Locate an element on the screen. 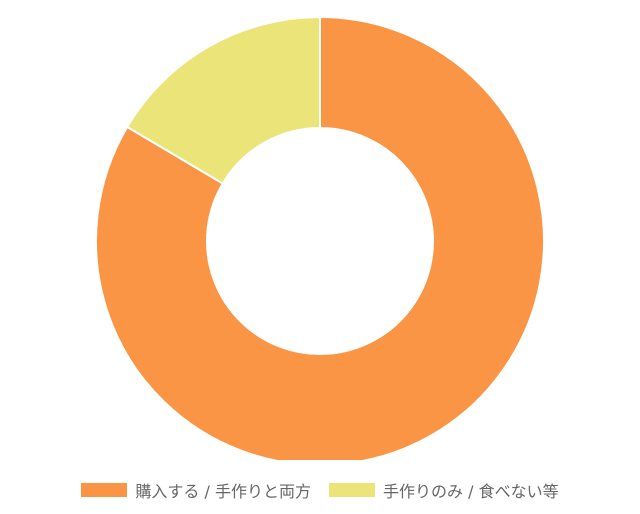 This screenshot has height=514, width=640. legend-label-homemade: 手作りのみ / 食べない等 is located at coordinates (471, 491).